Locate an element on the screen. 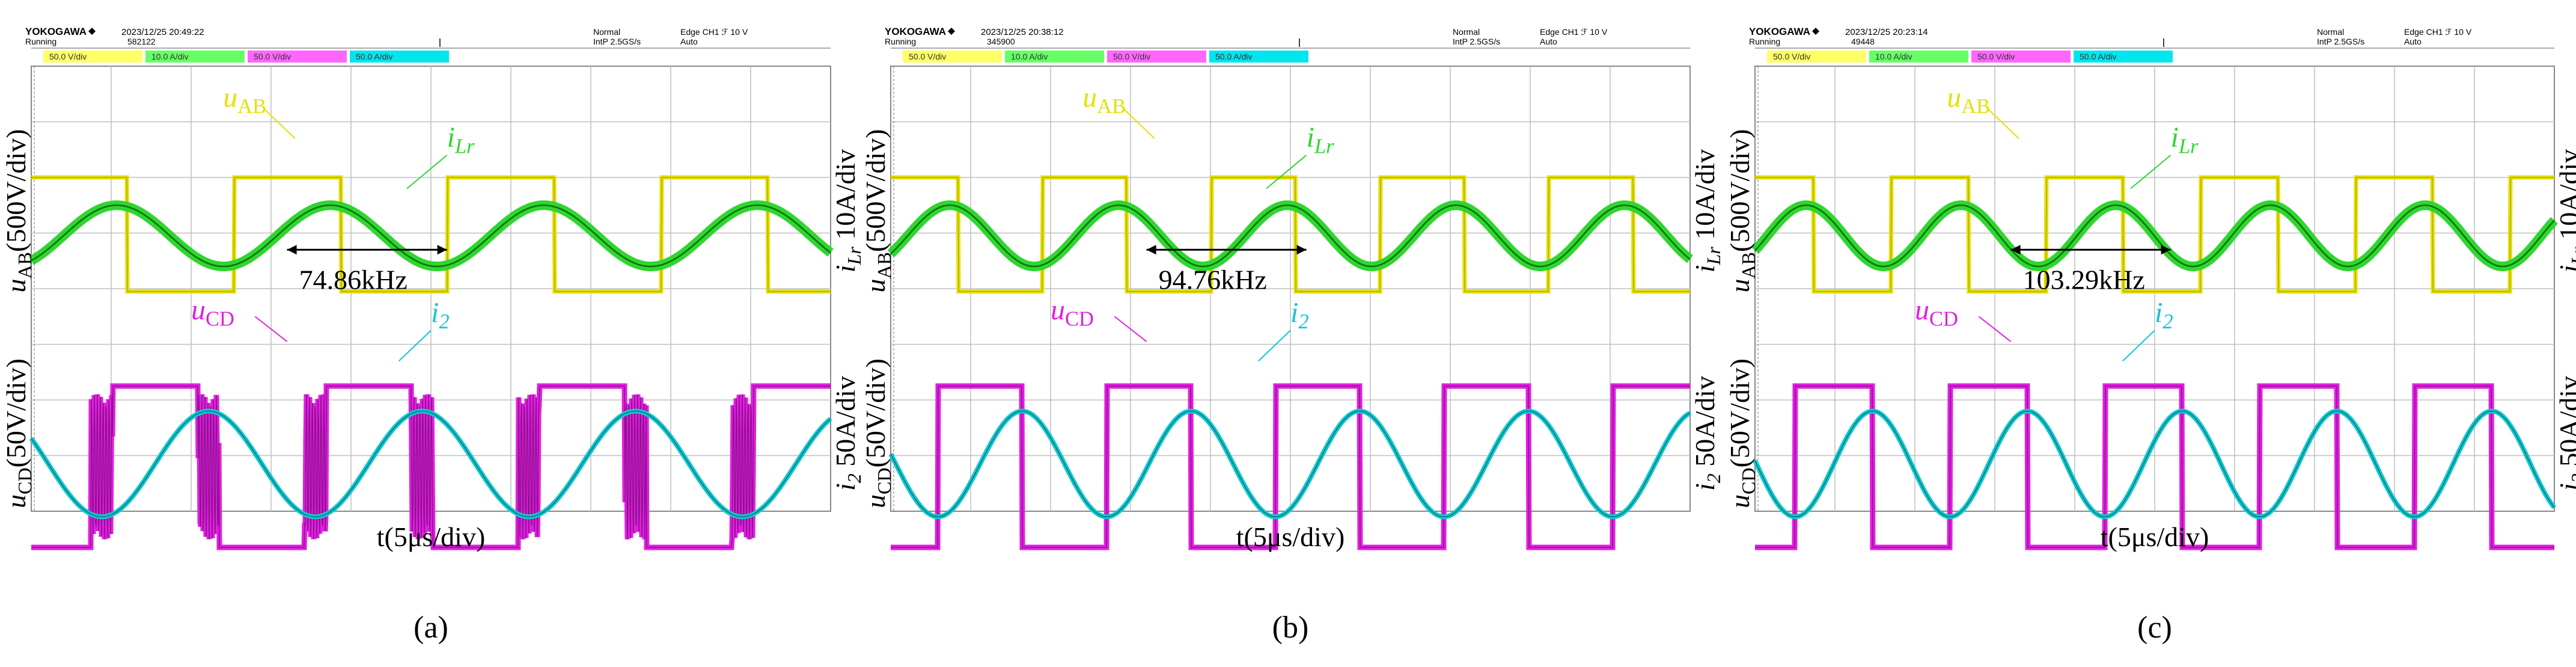 Image resolution: width=2576 pixels, height=667 pixels. frequency-label: 94.76kHz is located at coordinates (1213, 279).